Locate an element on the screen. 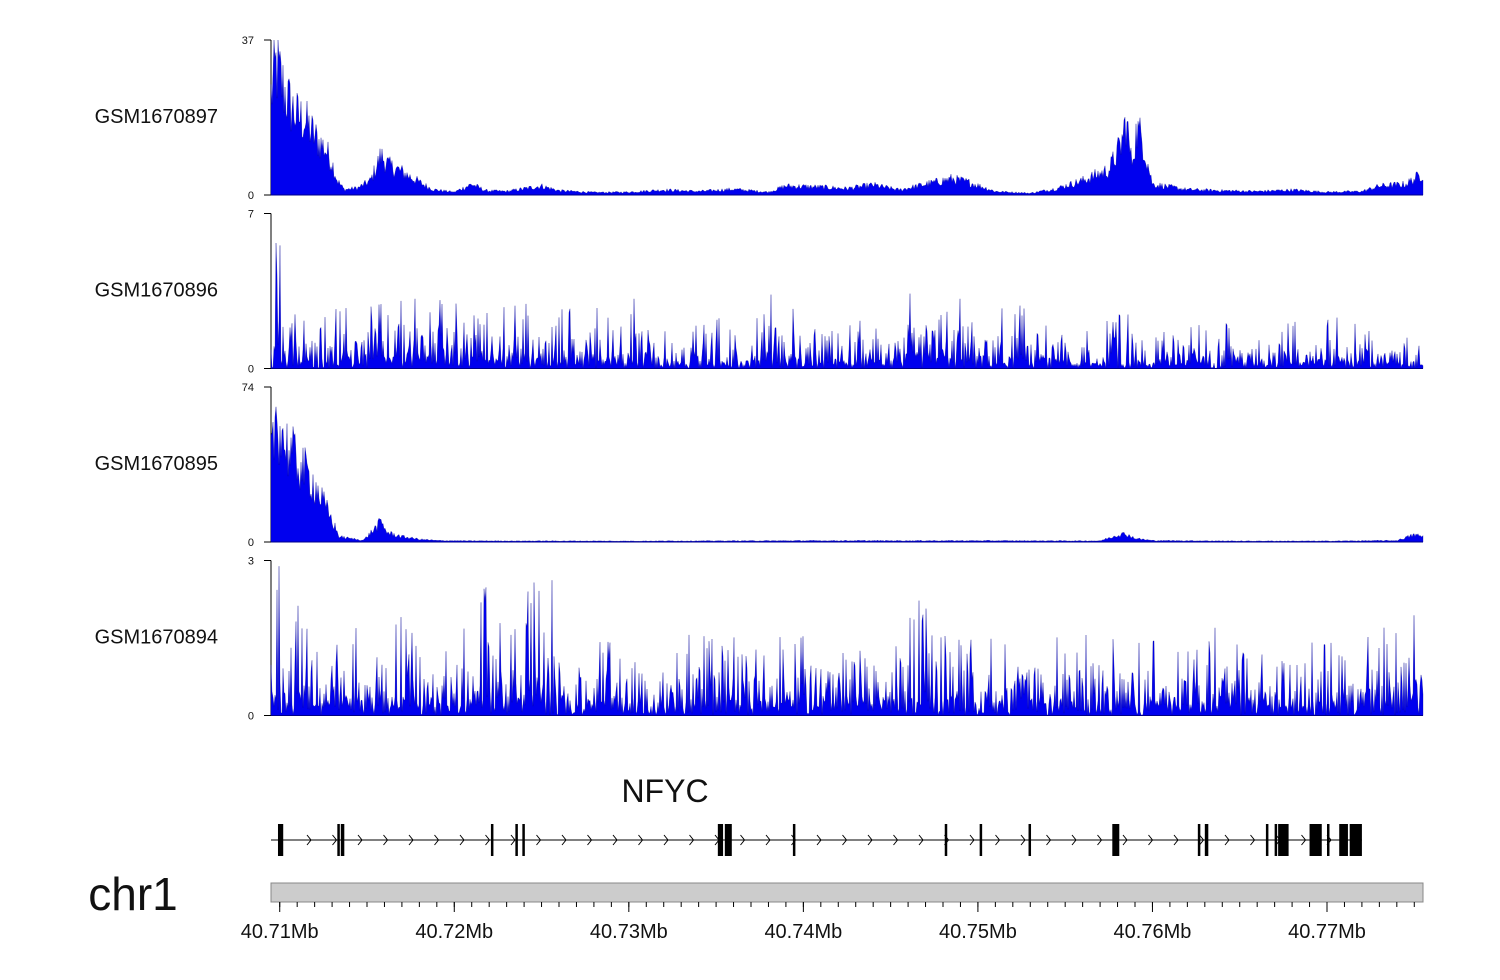  axis-tick-label: 40.76Mb is located at coordinates (1153, 932).